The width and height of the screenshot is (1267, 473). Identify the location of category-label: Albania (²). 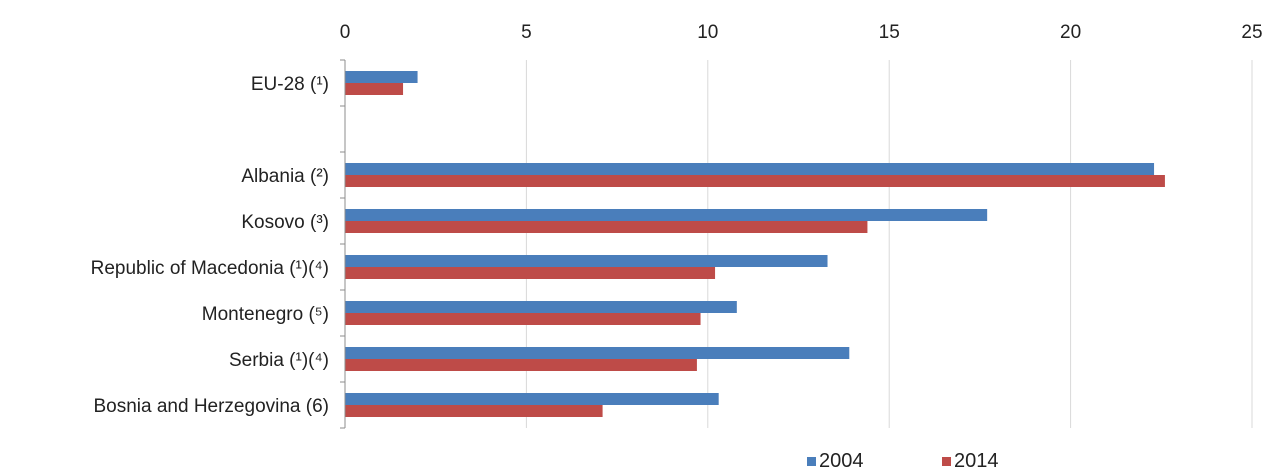
(285, 176).